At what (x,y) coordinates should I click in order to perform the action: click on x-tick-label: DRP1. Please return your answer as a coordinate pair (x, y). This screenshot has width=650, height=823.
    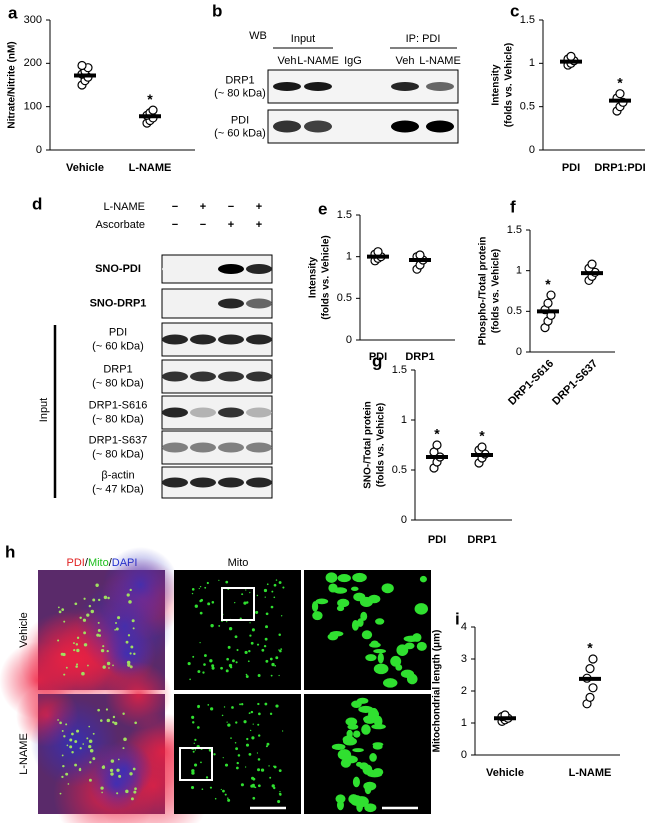
    Looking at the image, I should click on (419, 357).